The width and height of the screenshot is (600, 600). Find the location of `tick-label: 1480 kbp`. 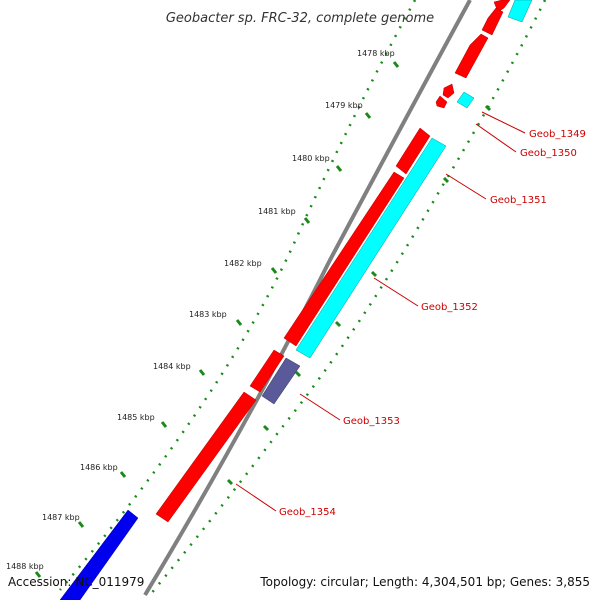

tick-label: 1480 kbp is located at coordinates (311, 158).